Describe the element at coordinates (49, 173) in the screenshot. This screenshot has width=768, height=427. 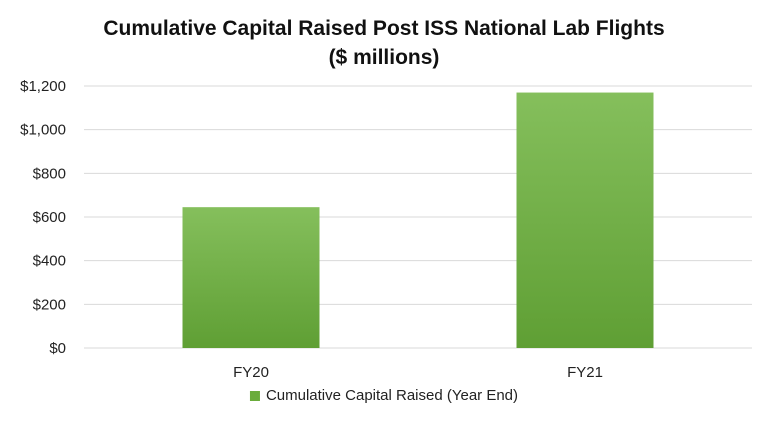
I see `y-tick-label: $800` at that location.